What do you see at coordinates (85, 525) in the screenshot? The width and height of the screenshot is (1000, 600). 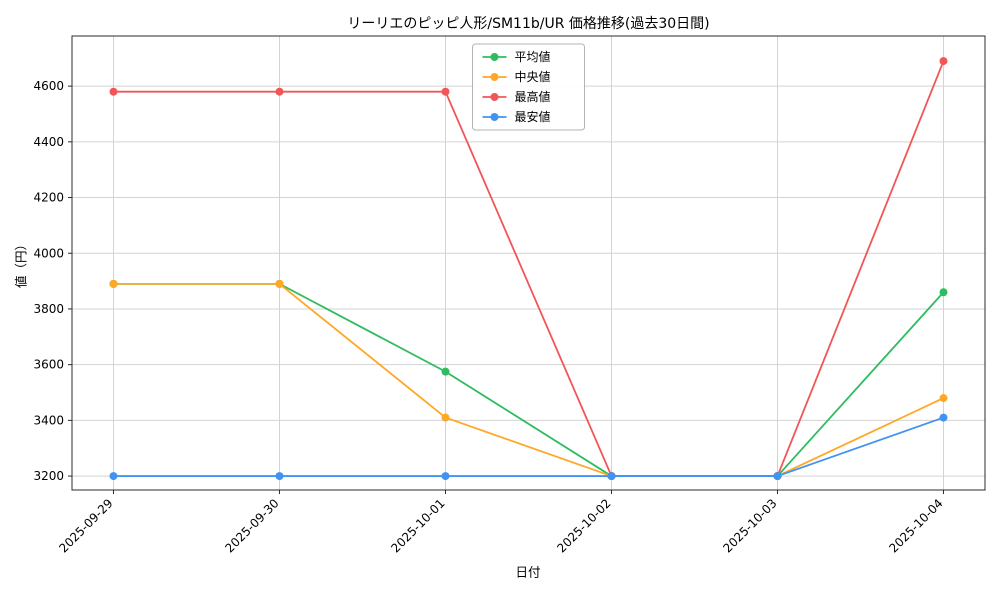 I see `x-tick-label: 2025-09-29` at bounding box center [85, 525].